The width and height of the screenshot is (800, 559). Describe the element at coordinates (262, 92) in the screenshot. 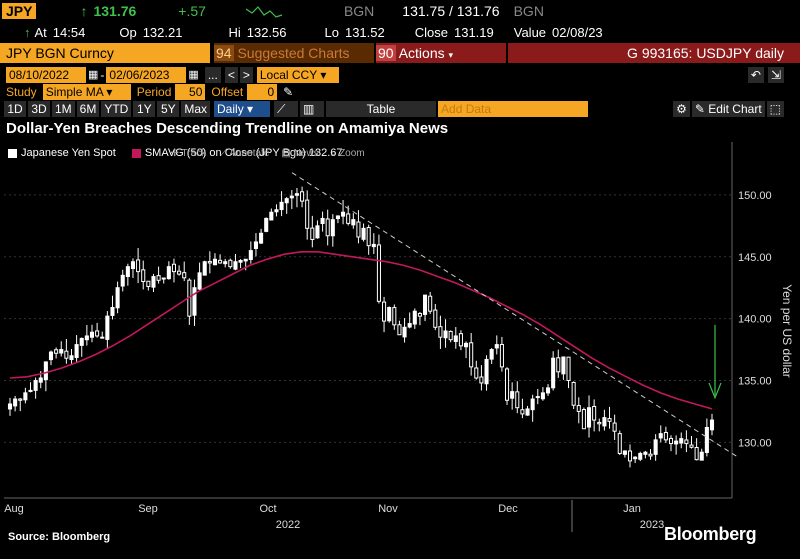

I see `offset-input: 0` at that location.